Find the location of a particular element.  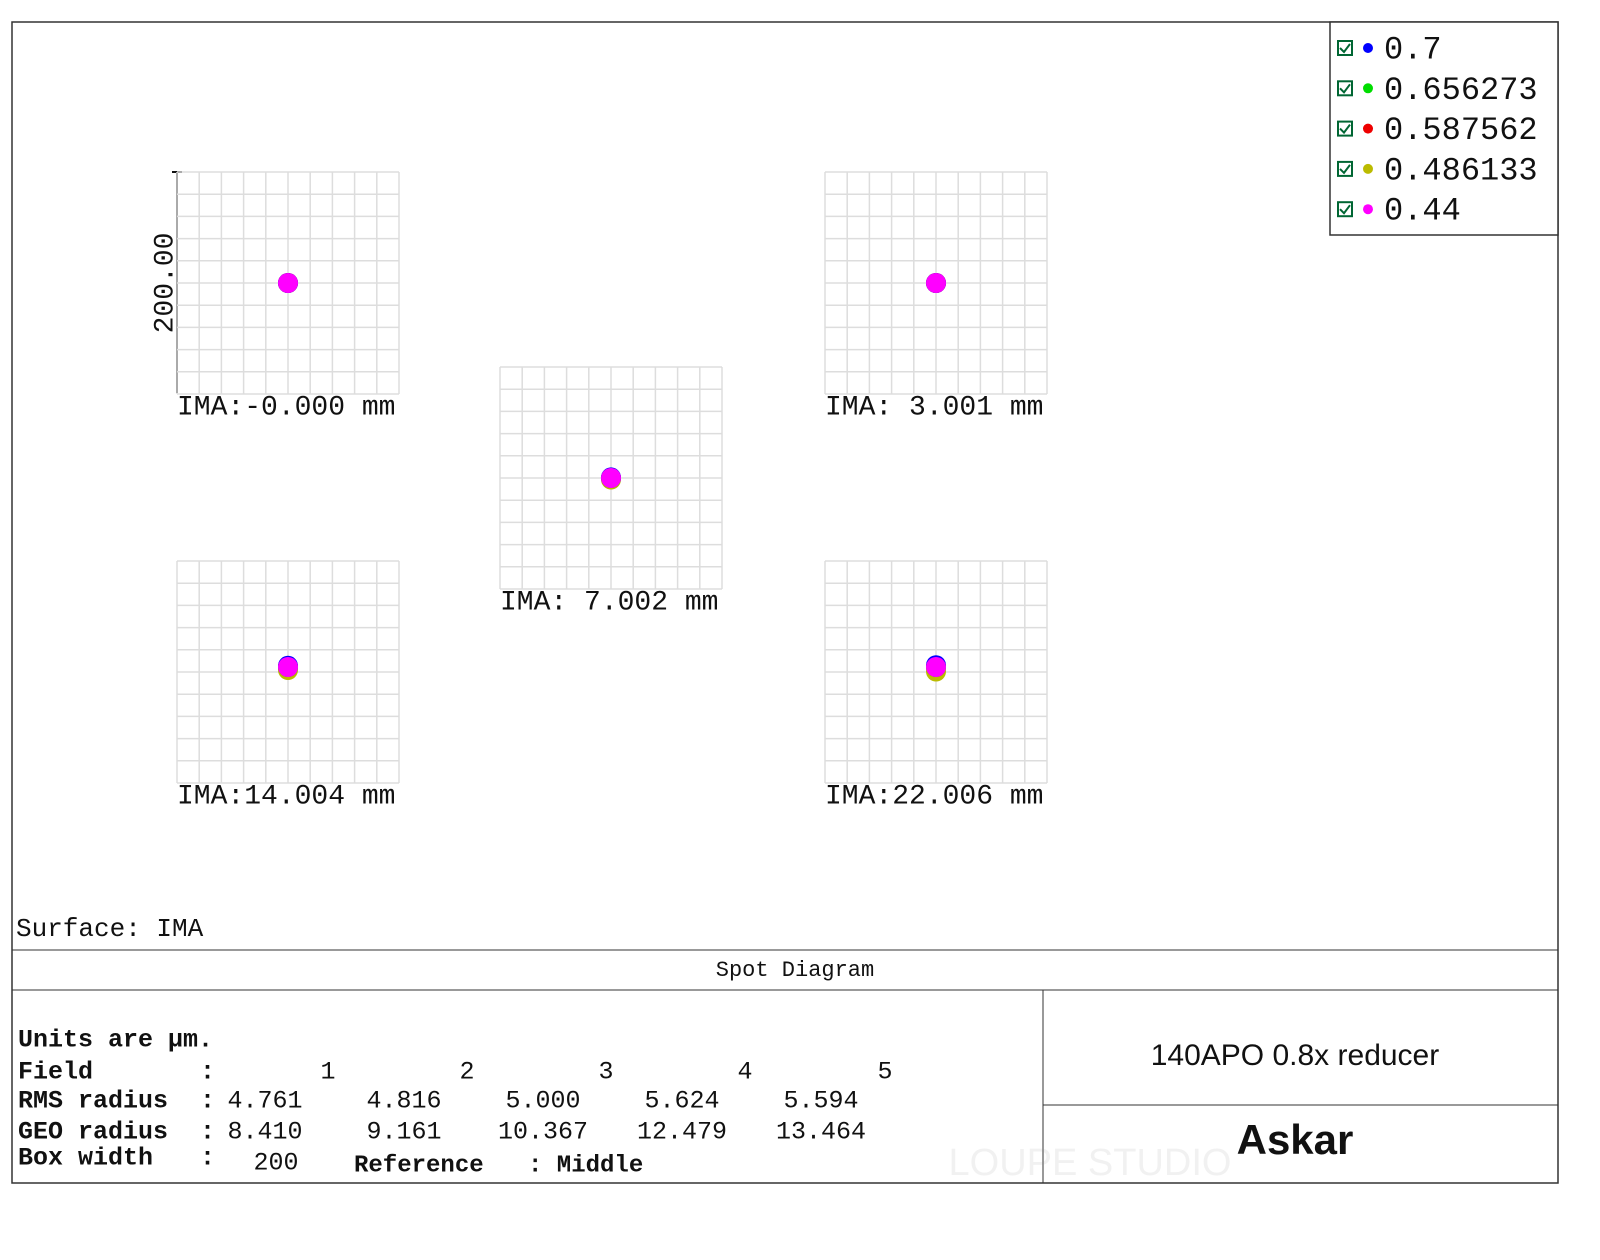

cell: 2 is located at coordinates (466, 1072).